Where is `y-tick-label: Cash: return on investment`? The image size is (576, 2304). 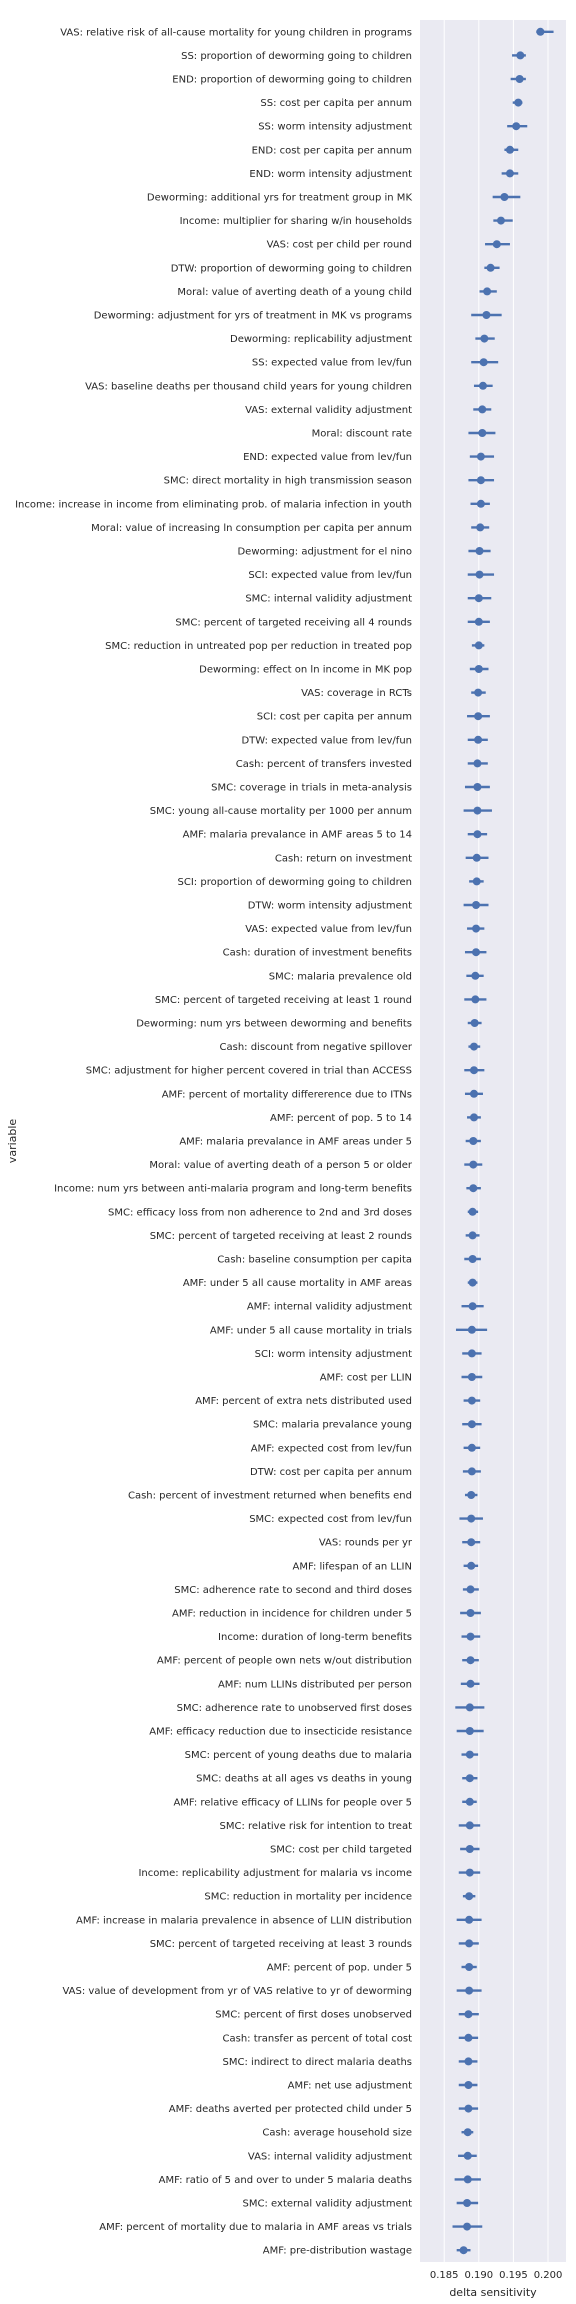 y-tick-label: Cash: return on investment is located at coordinates (343, 858).